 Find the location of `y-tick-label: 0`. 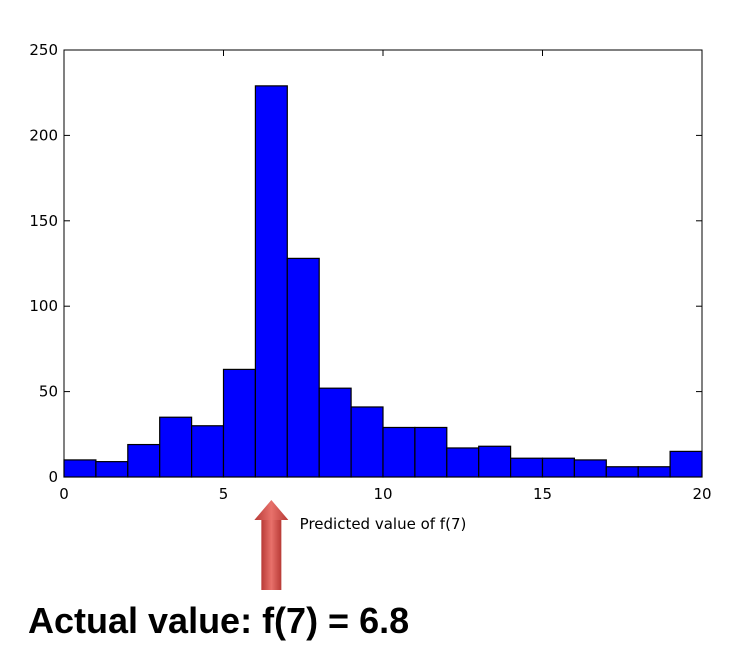

y-tick-label: 0 is located at coordinates (53, 477).